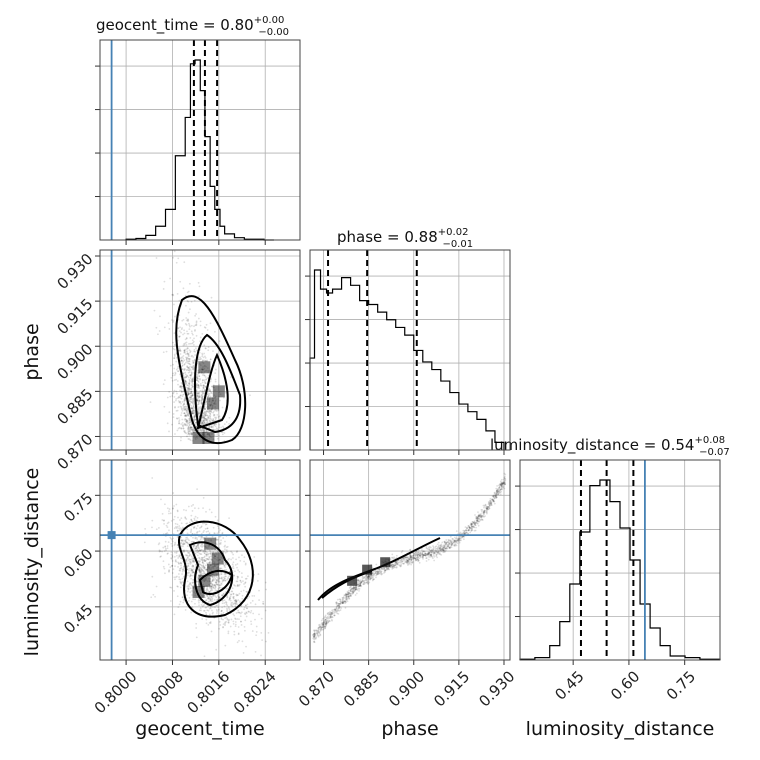  I want to click on x-axis-label-phase: phase, so click(409, 729).